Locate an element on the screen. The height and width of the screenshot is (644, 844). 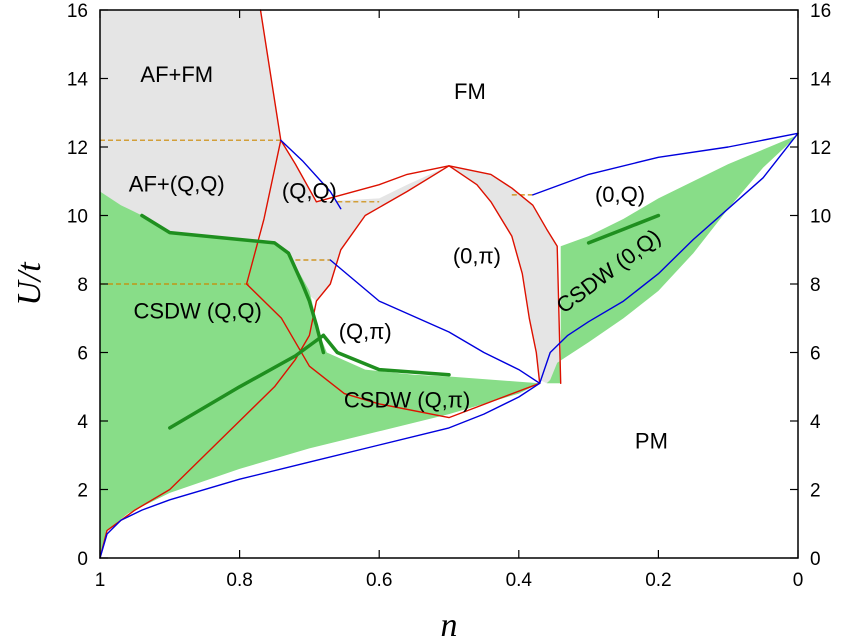
y-tick-label-right: 6 is located at coordinates (815, 354).